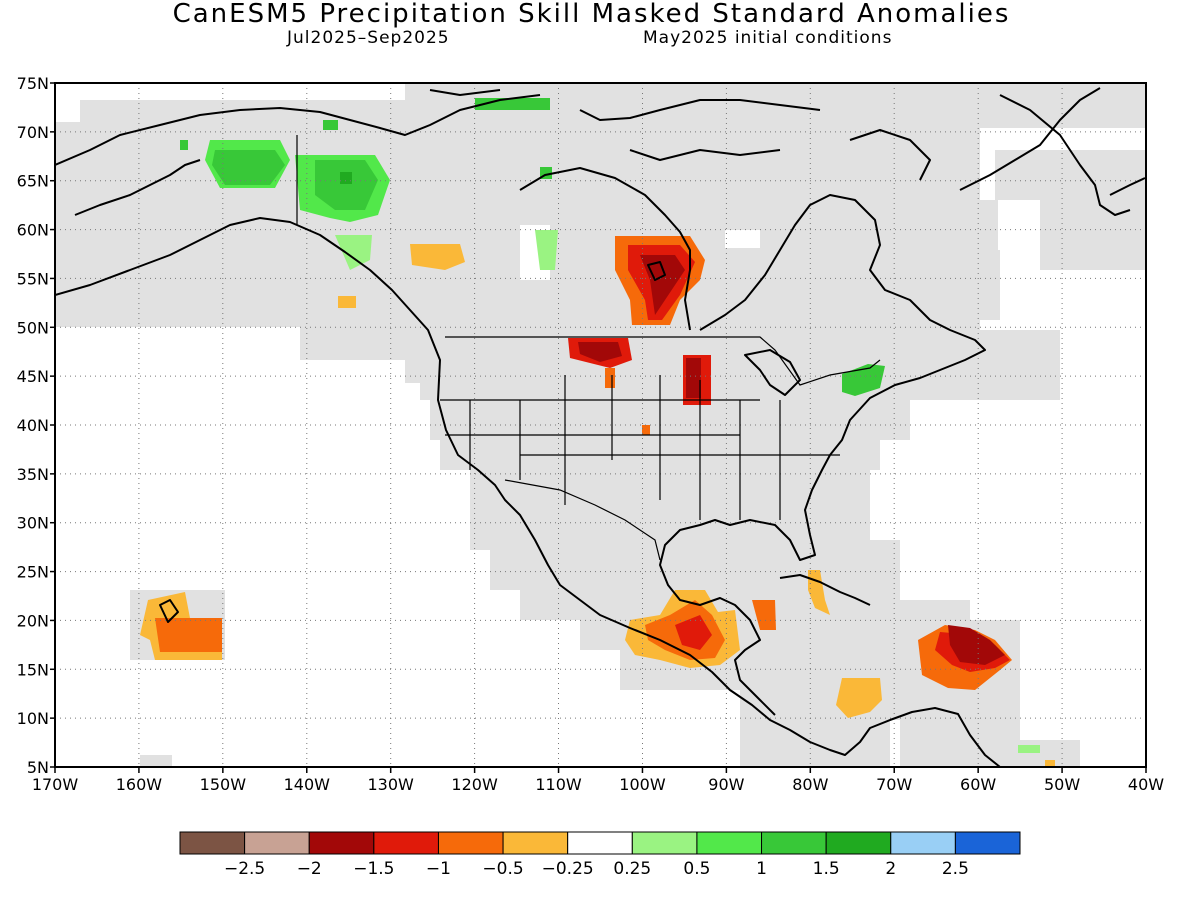 Image resolution: width=1200 pixels, height=900 pixels. Describe the element at coordinates (600, 352) in the screenshot. I see `region-montana-core` at that location.